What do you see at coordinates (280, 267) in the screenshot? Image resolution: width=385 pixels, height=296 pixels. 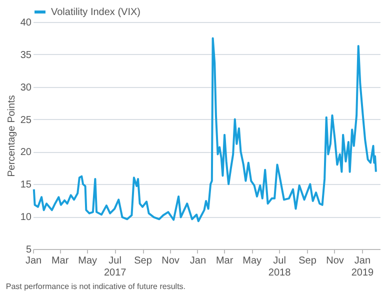 I see `x-tick-label: Jul 2018` at bounding box center [280, 267].